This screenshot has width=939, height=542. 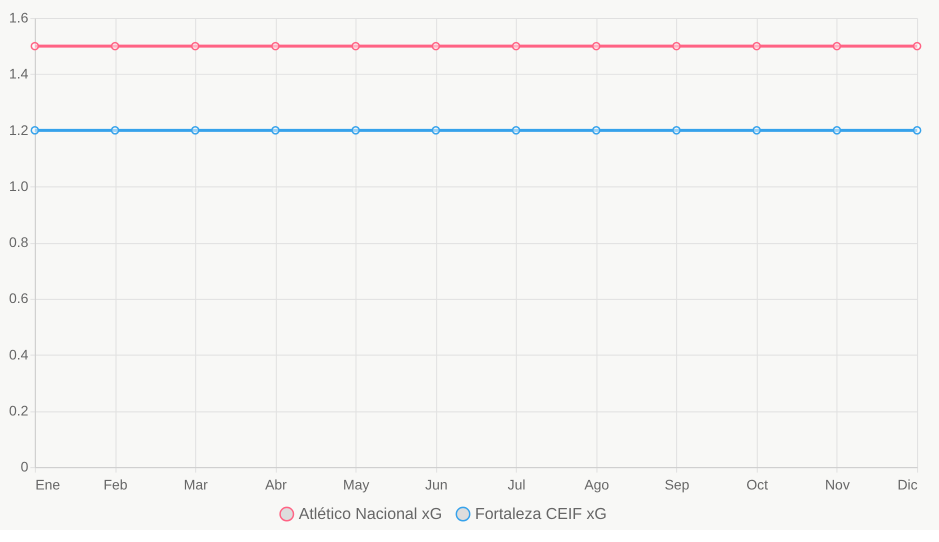 What do you see at coordinates (356, 484) in the screenshot?
I see `x-tick-label: May` at bounding box center [356, 484].